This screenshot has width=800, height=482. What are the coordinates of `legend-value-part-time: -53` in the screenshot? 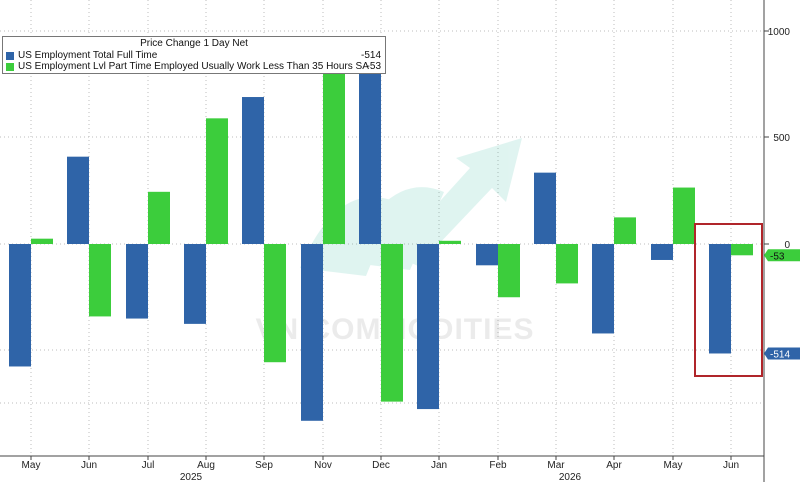 It's located at (373, 66).